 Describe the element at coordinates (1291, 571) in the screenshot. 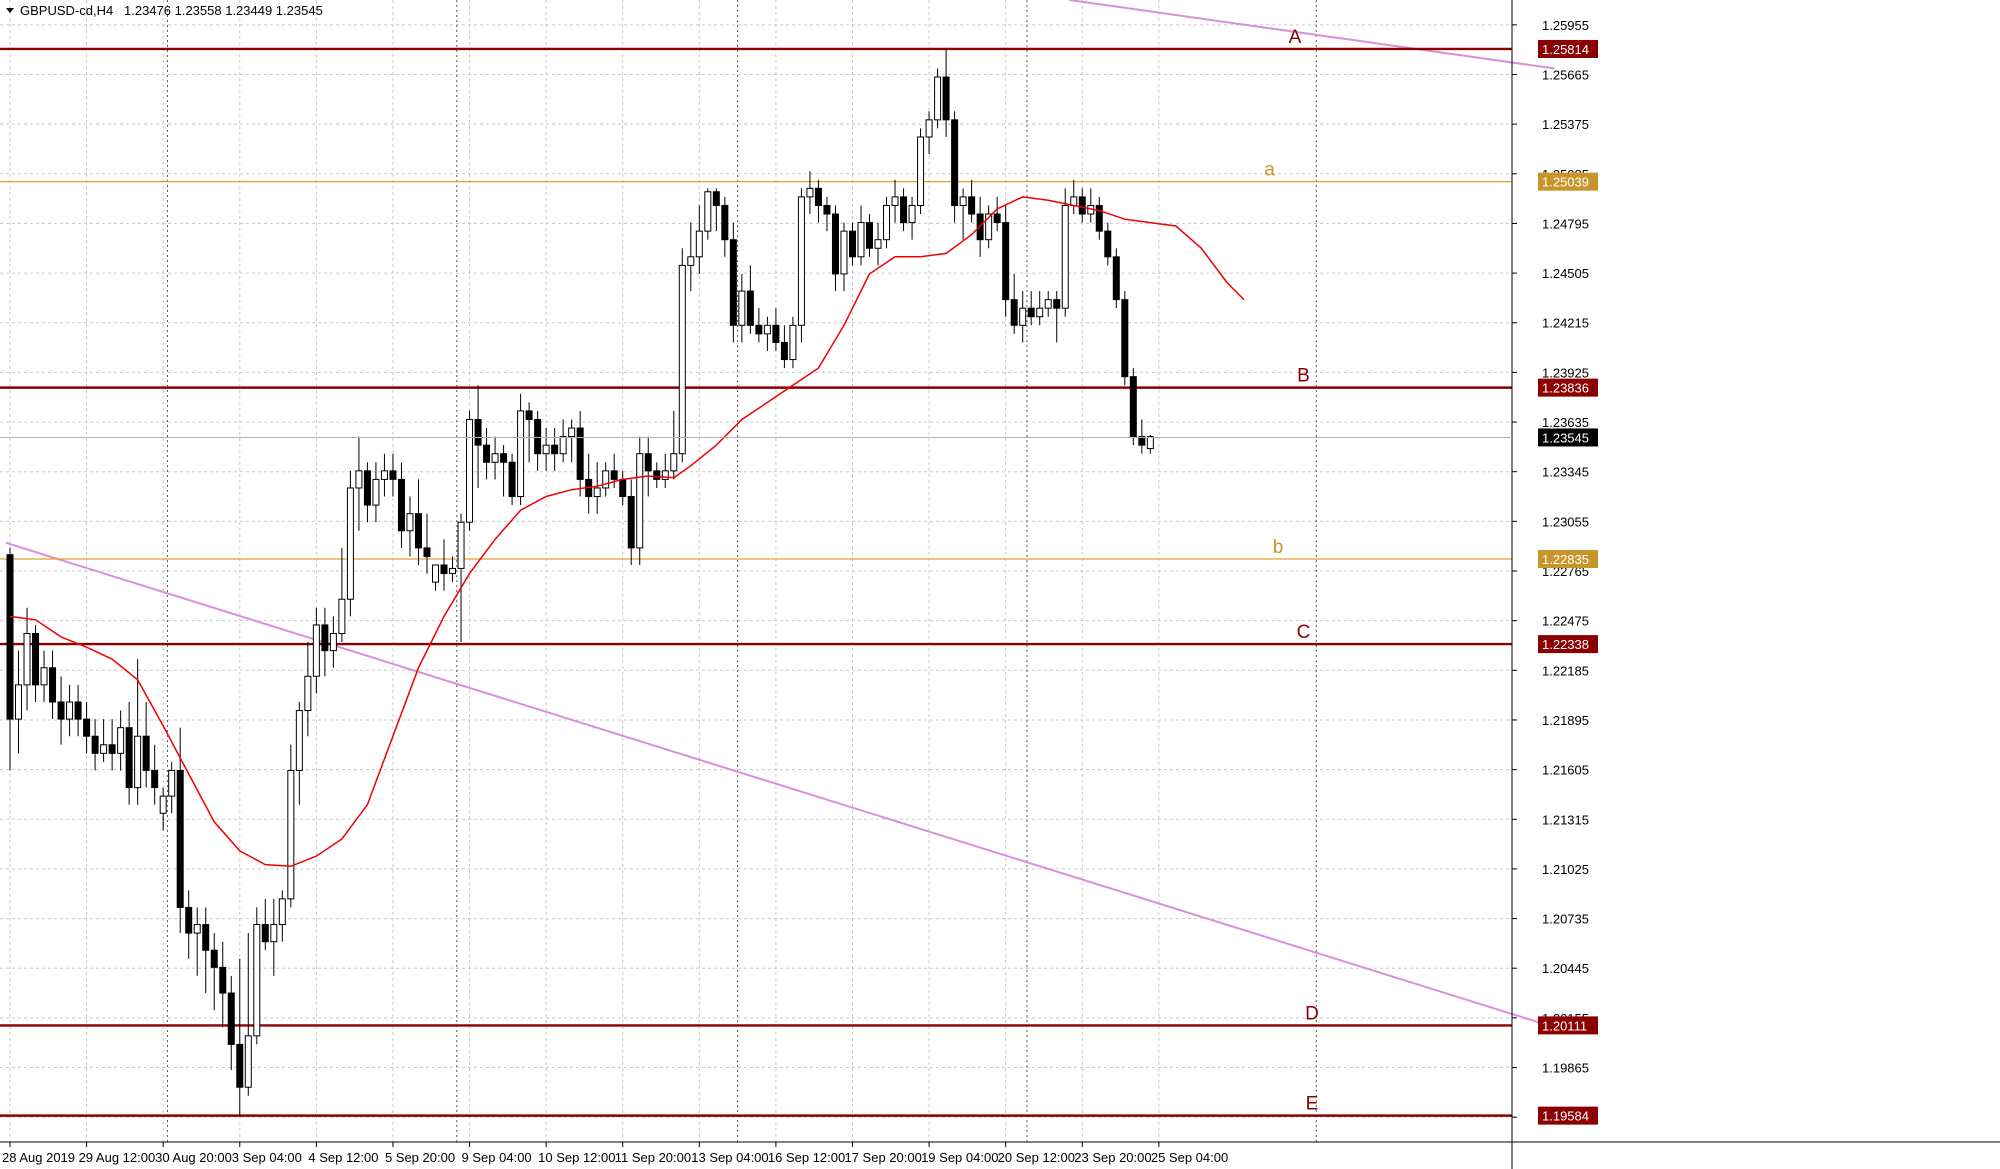

I see `level-labels: Aa Bb C D E` at that location.